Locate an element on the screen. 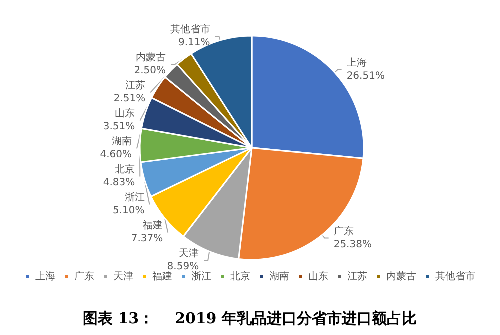  data-label: 25.38% is located at coordinates (353, 244).